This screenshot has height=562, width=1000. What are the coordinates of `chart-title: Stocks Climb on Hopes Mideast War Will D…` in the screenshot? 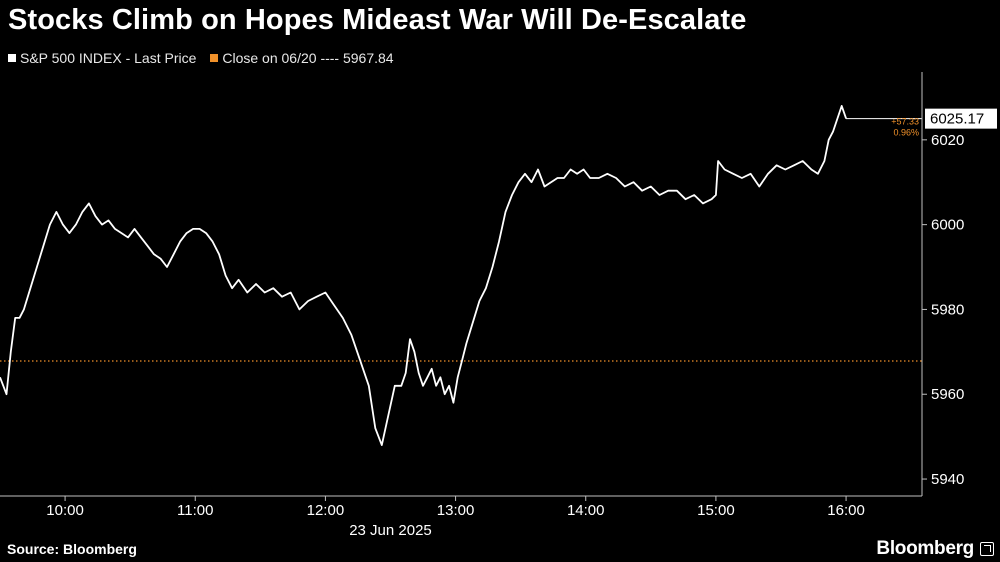 It's located at (377, 20).